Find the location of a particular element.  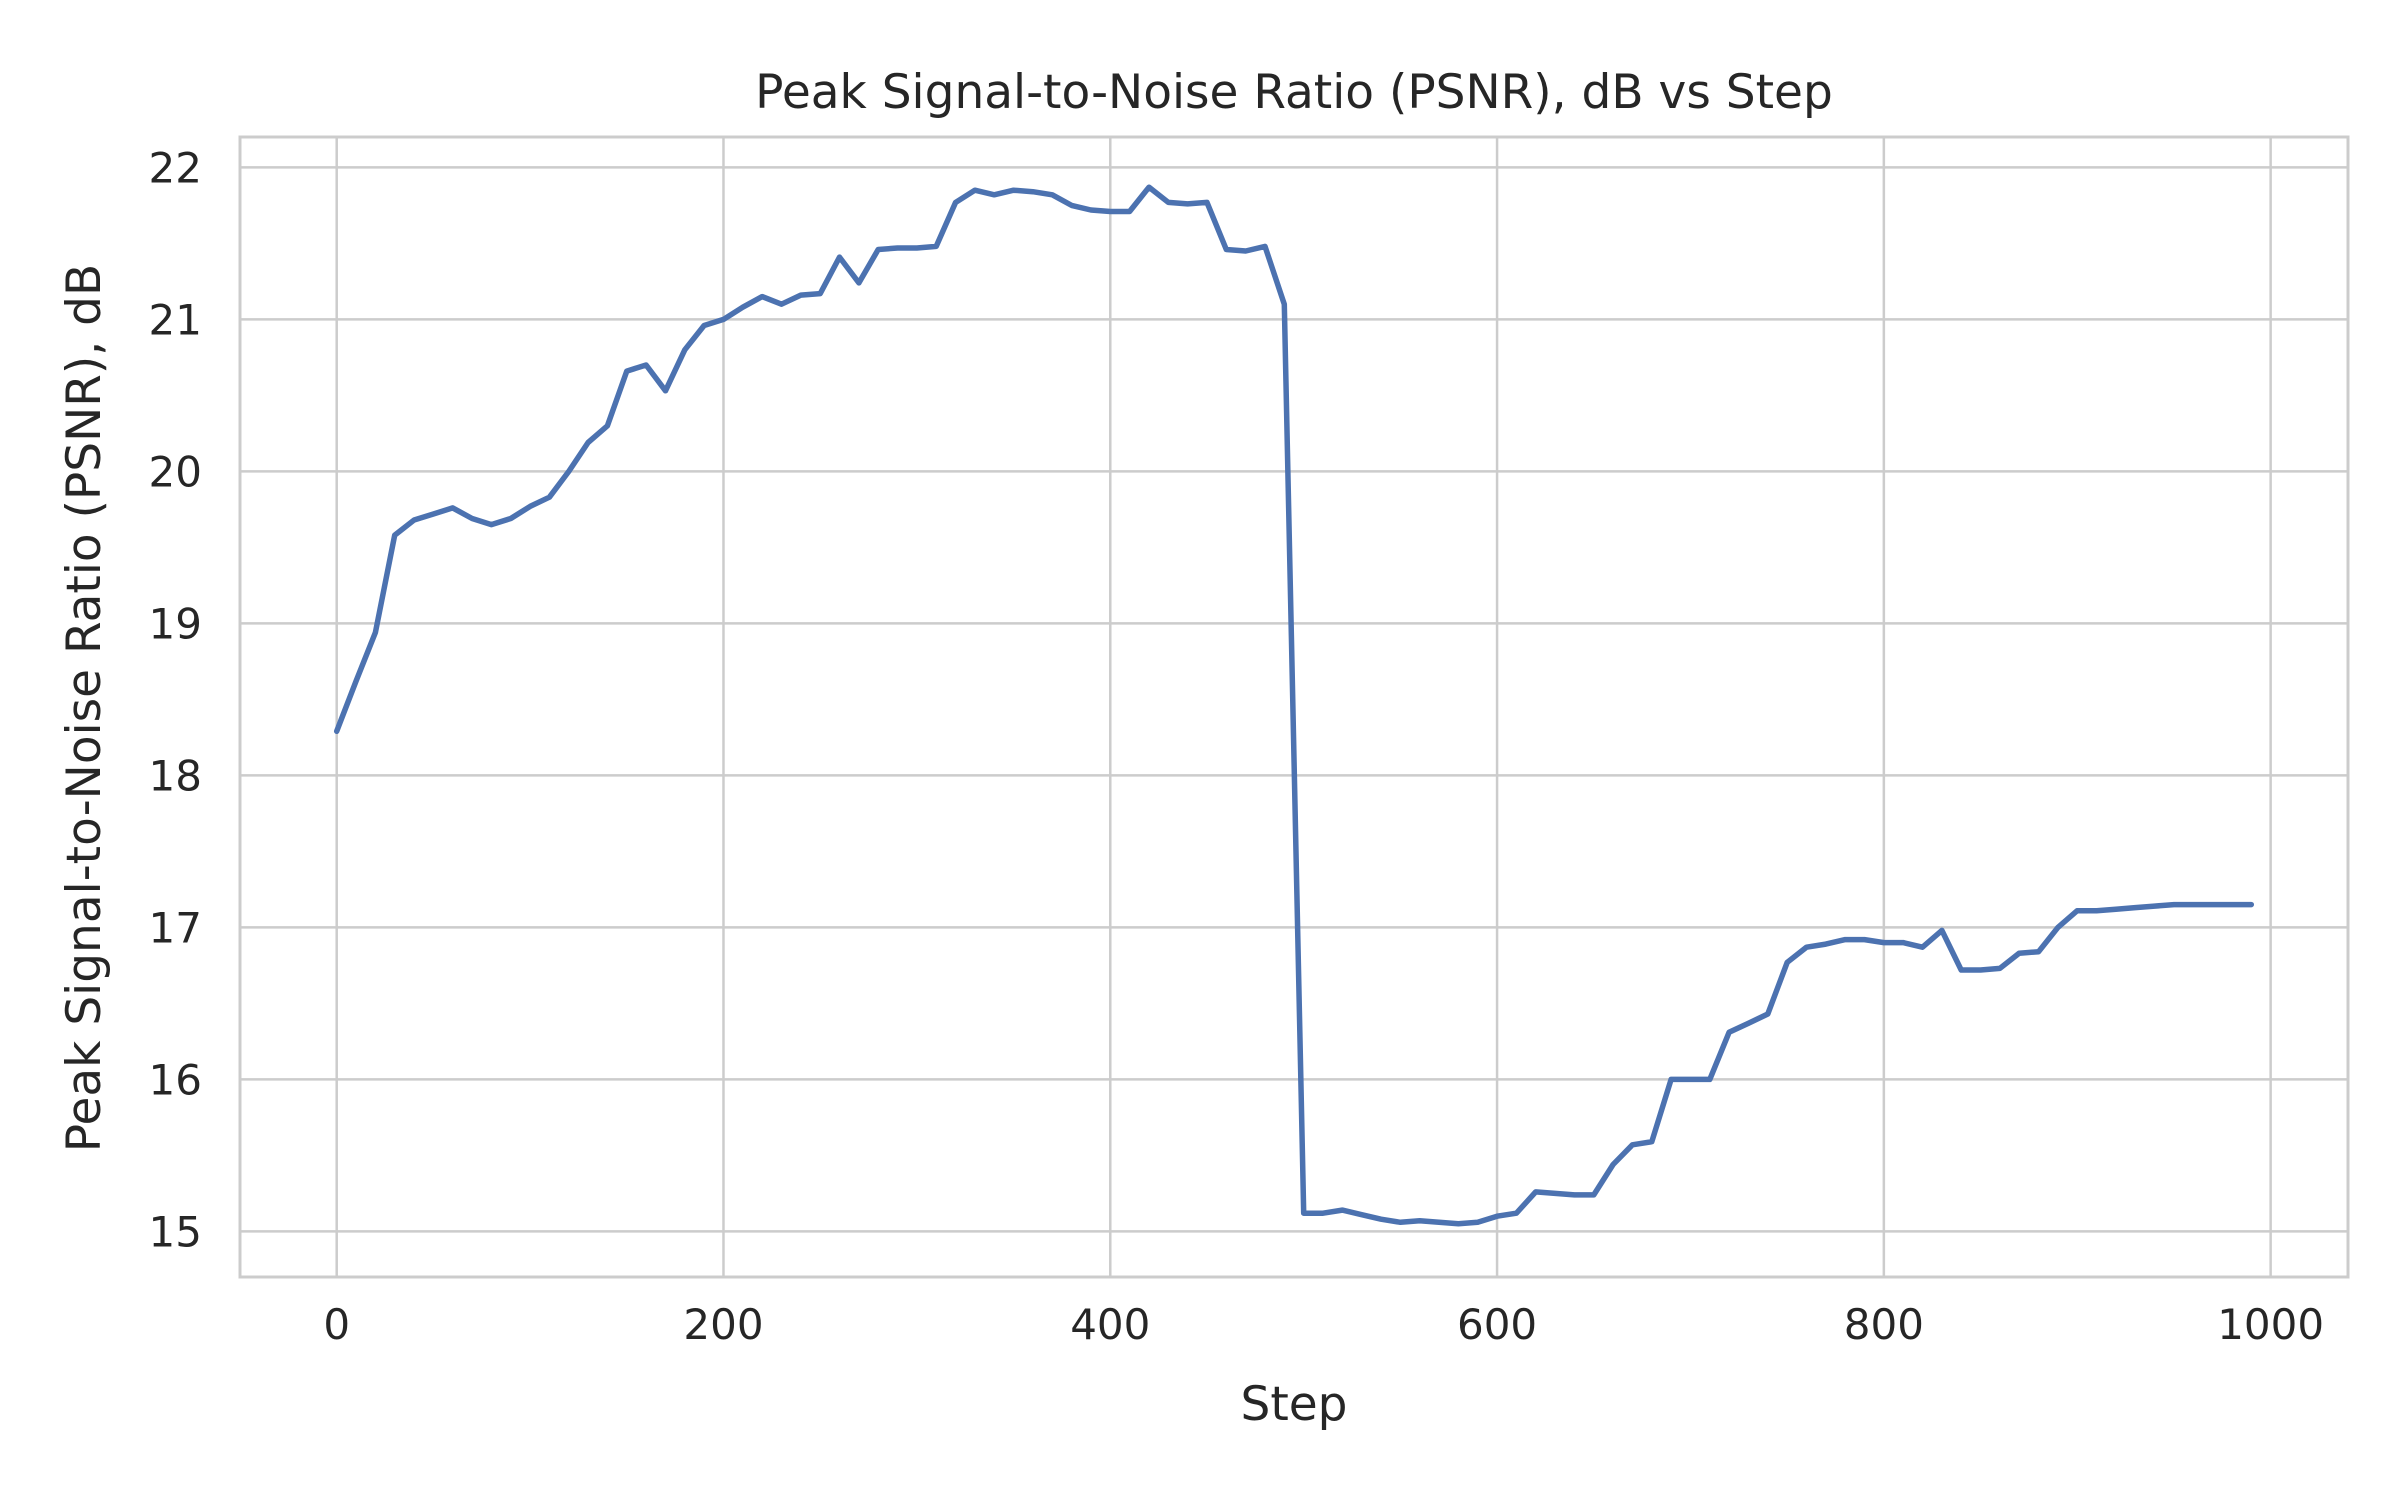

x-tick-labels: 0 200 400 600 800 1000 is located at coordinates (1323, 1324).